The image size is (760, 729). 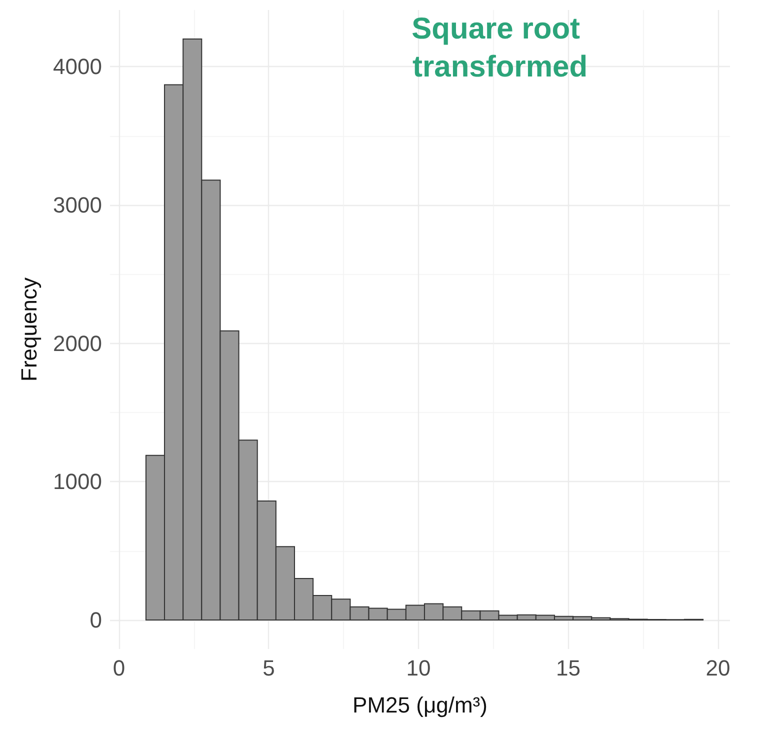 What do you see at coordinates (77, 67) in the screenshot?
I see `y-tick-label: 4000` at bounding box center [77, 67].